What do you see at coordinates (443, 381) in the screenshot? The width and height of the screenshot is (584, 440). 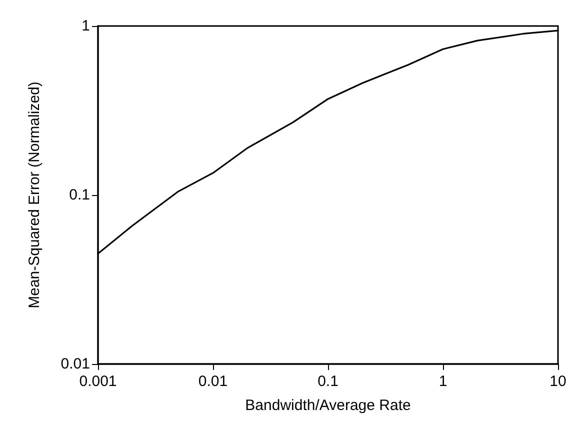 I see `x-tick-label: 1` at bounding box center [443, 381].